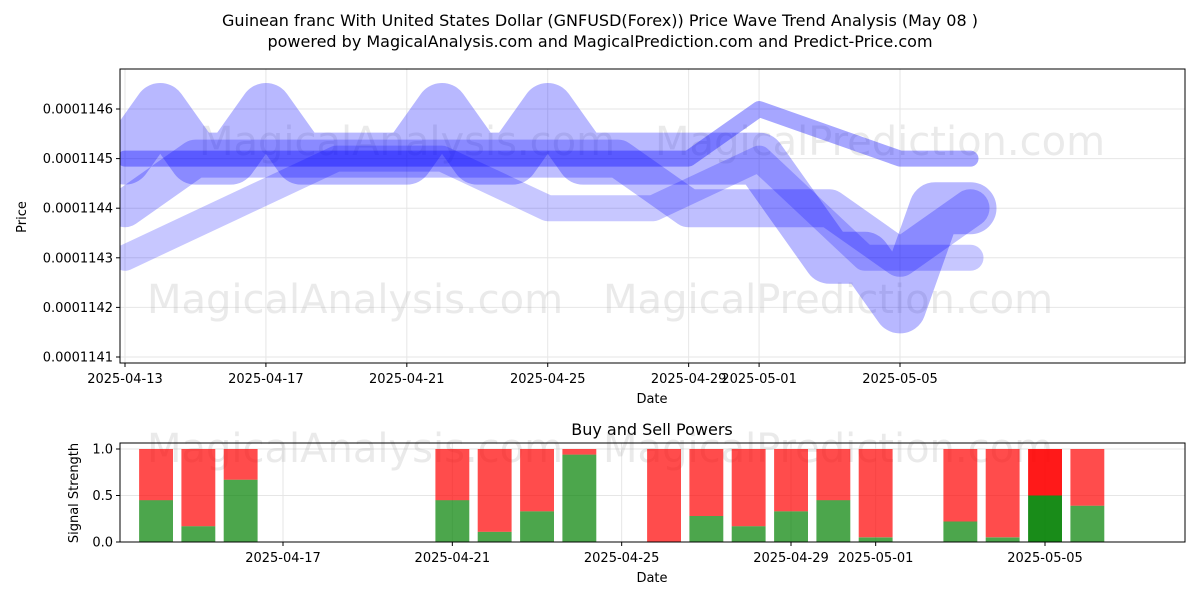 This screenshot has height=604, width=1200. What do you see at coordinates (651, 578) in the screenshot?
I see `power-x-axis-label: Date` at bounding box center [651, 578].